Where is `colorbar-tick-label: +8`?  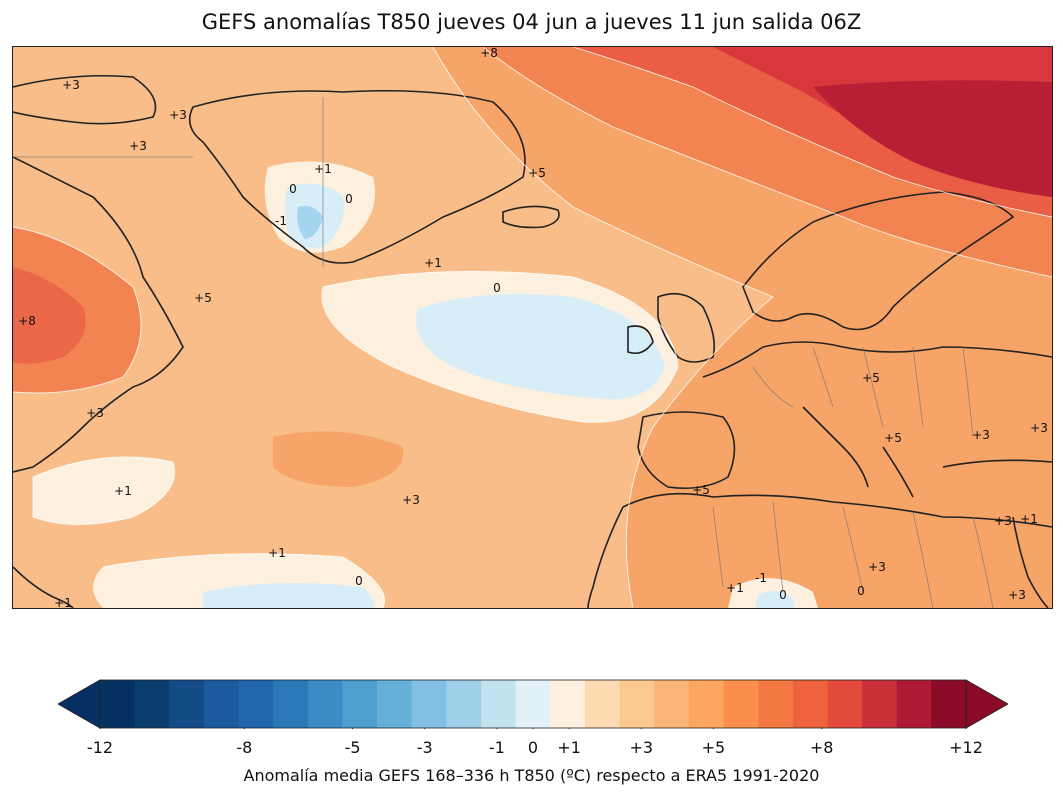 colorbar-tick-label: +8 is located at coordinates (821, 747).